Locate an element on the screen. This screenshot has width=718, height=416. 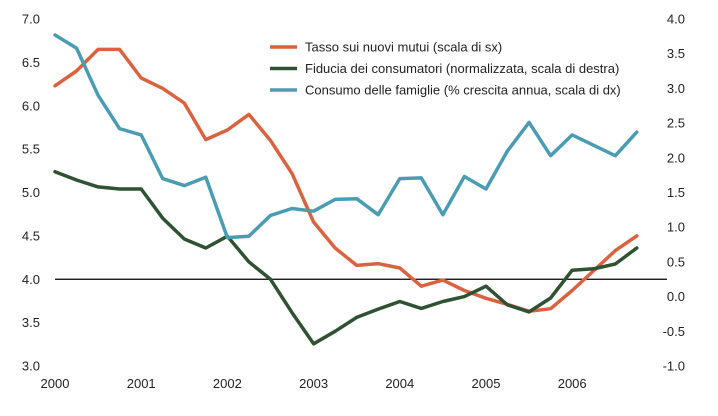
x-tick-label: 2004 is located at coordinates (399, 383).